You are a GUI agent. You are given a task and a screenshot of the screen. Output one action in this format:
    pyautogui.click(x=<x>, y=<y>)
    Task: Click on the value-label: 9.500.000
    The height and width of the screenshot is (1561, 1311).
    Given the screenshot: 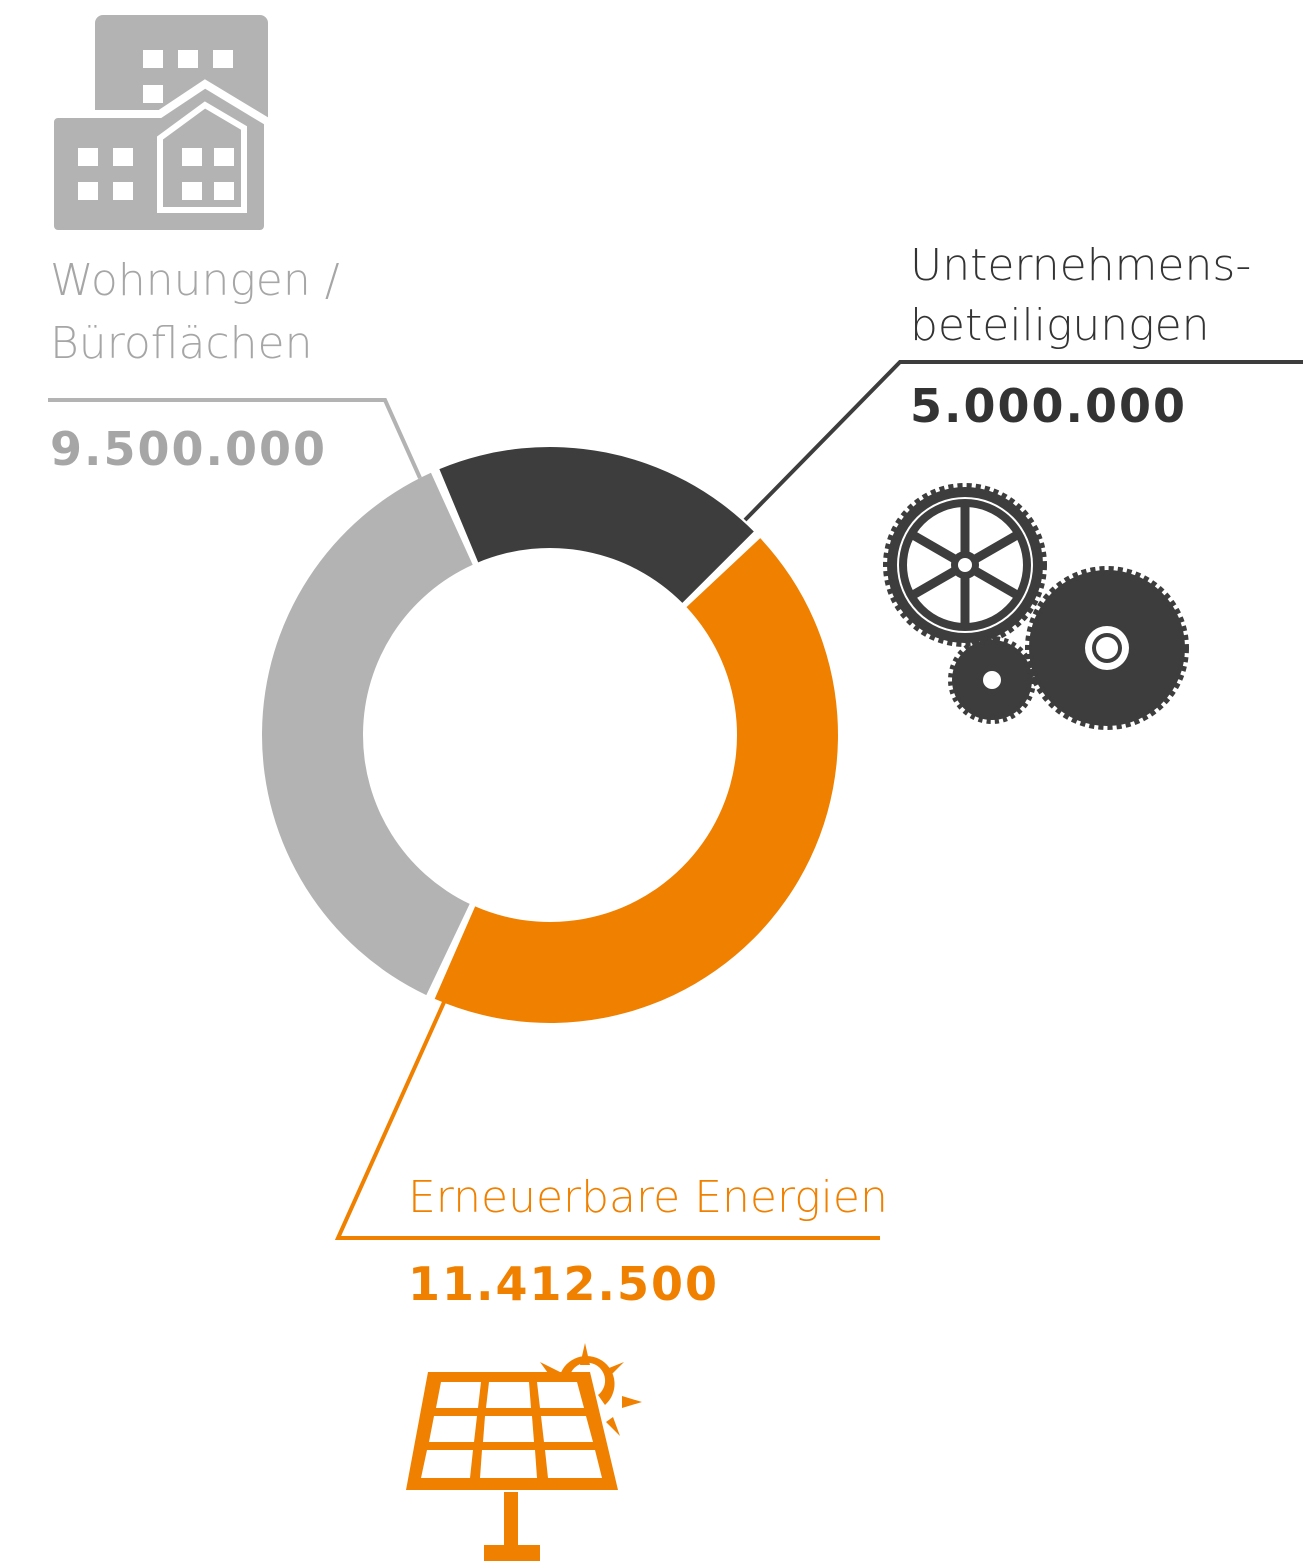 What is the action you would take?
    pyautogui.click(x=188, y=449)
    